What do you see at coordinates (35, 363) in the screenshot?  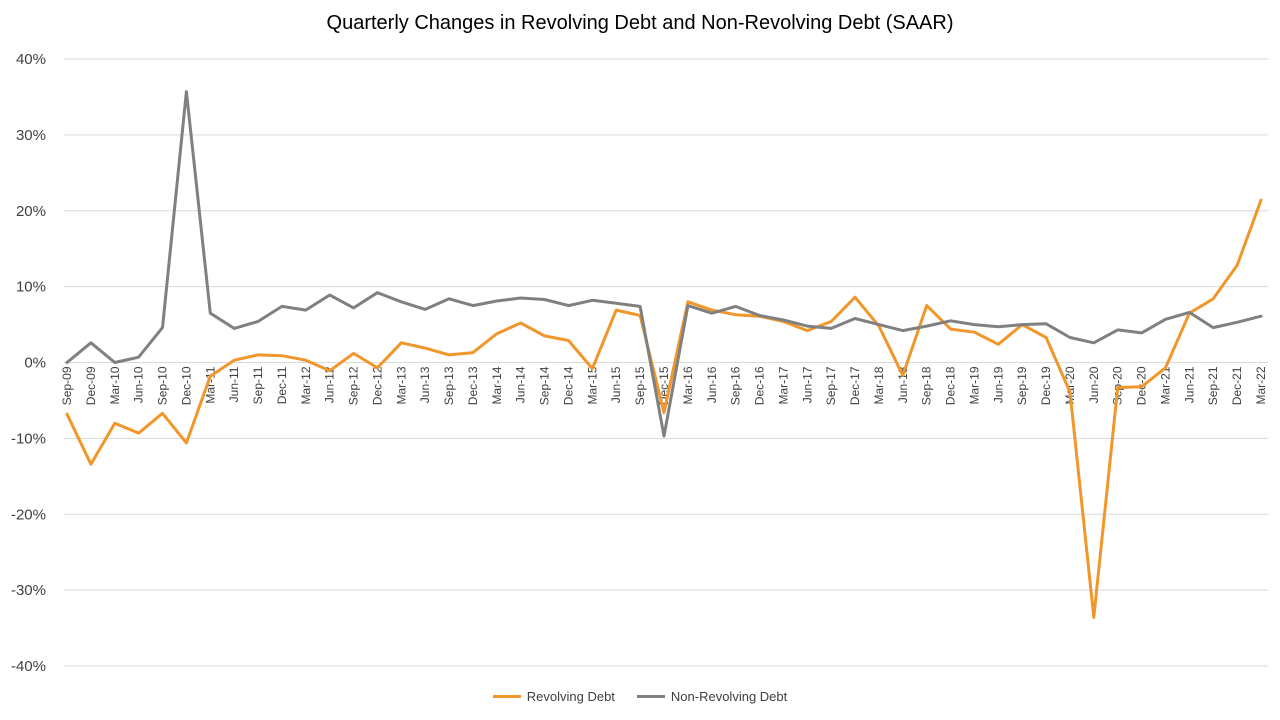 I see `y-tick-label: 0%` at bounding box center [35, 363].